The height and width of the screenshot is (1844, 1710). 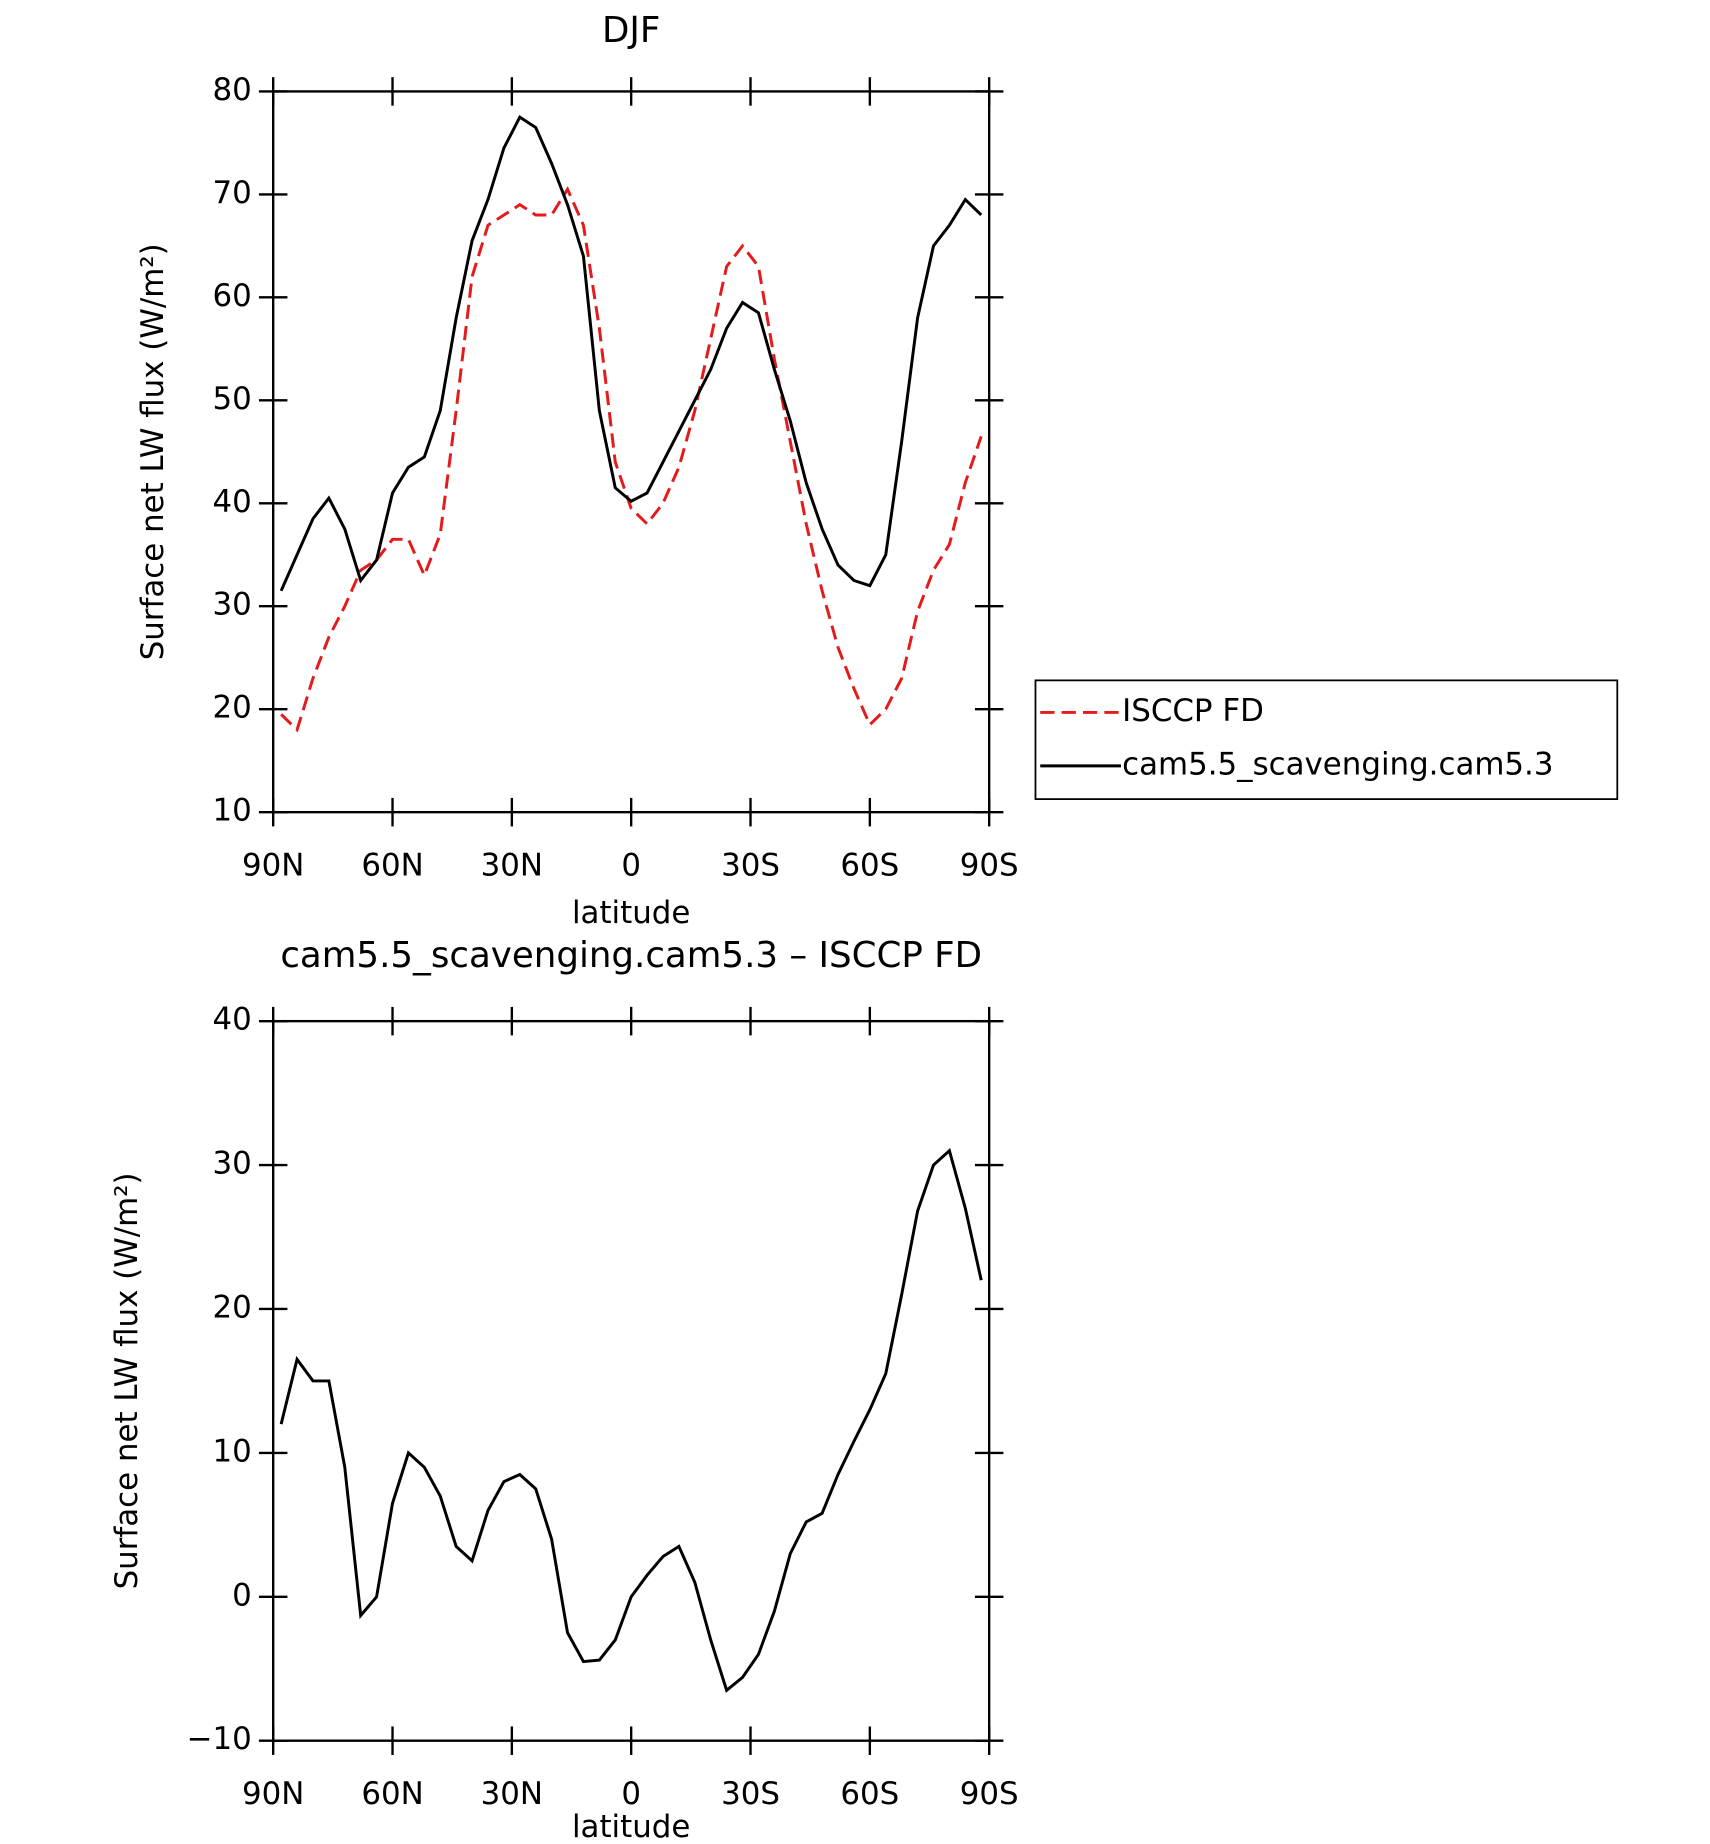 I want to click on y-tick-label: 50, so click(x=232, y=399).